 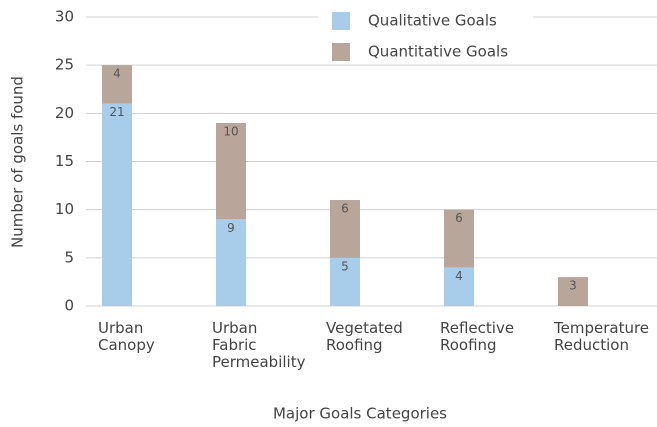 I want to click on x-tick-label: Urban Fabric Permeability, so click(x=259, y=345).